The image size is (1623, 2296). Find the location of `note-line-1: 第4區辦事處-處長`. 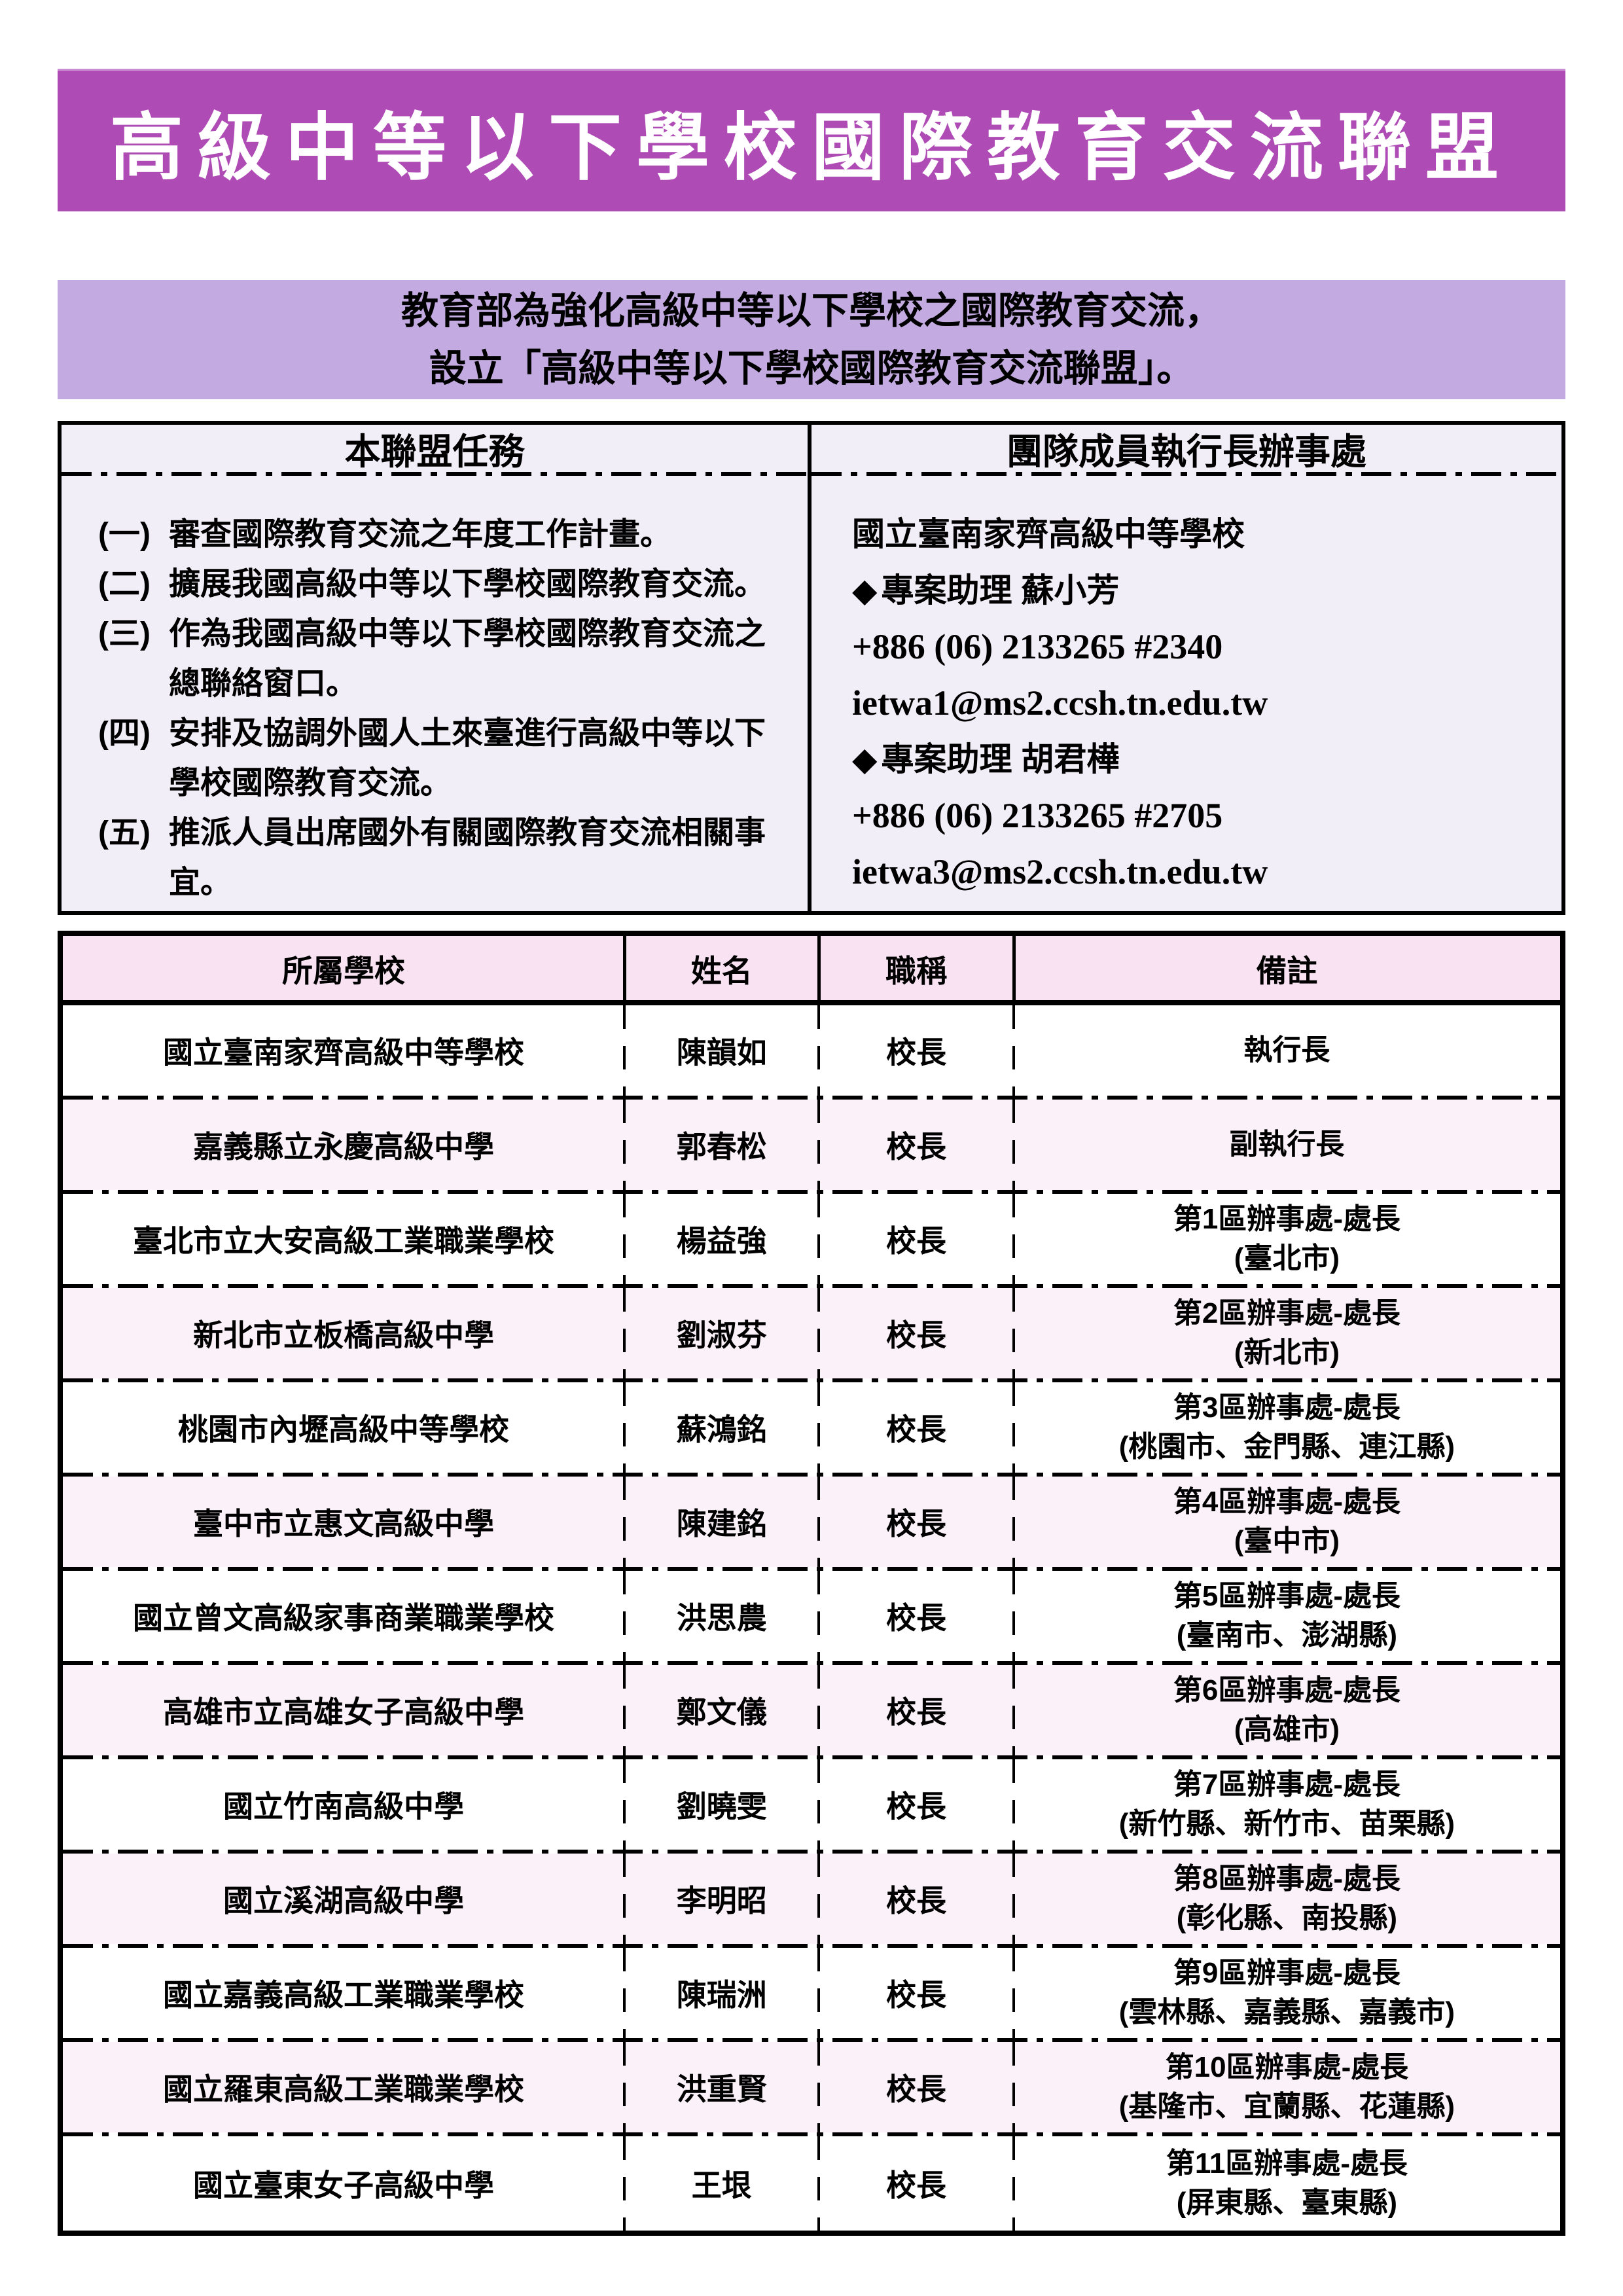

note-line-1: 第4區辦事處-處長 is located at coordinates (1286, 1502).